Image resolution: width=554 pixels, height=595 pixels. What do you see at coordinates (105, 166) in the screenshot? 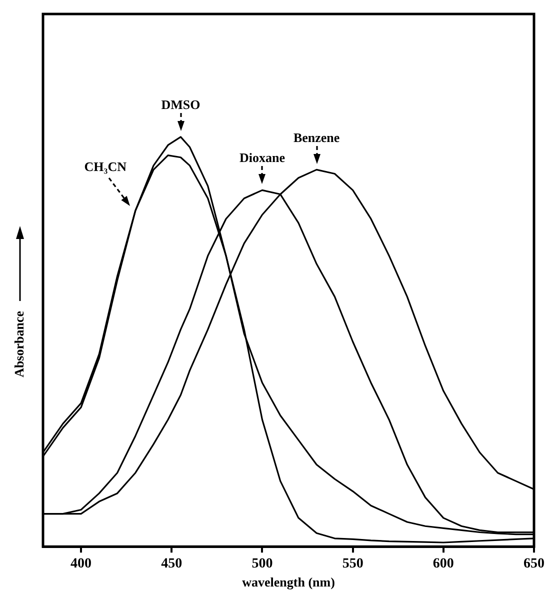
I see `series-label: CH₃CN` at bounding box center [105, 166].